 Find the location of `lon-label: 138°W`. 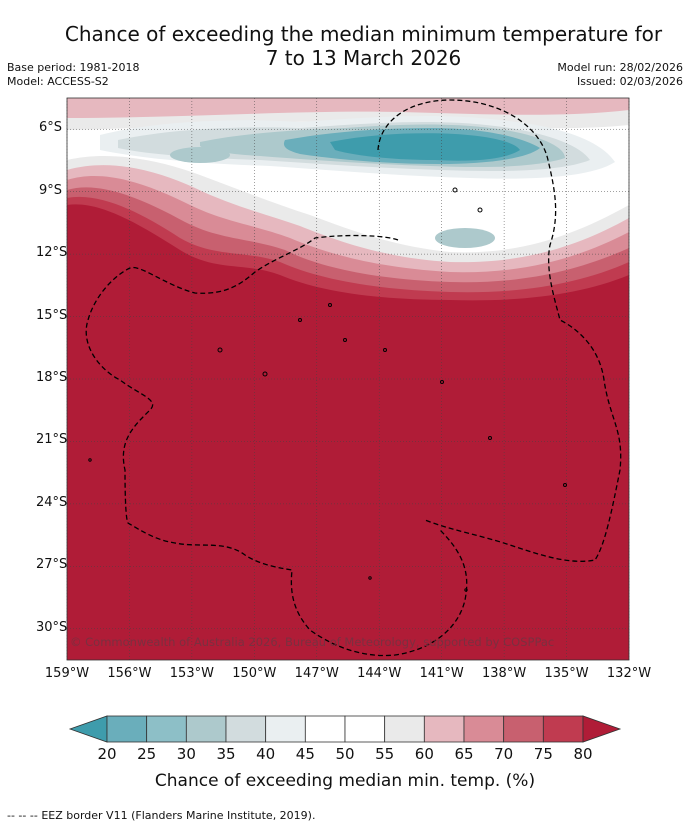

lon-label: 138°W is located at coordinates (504, 673).